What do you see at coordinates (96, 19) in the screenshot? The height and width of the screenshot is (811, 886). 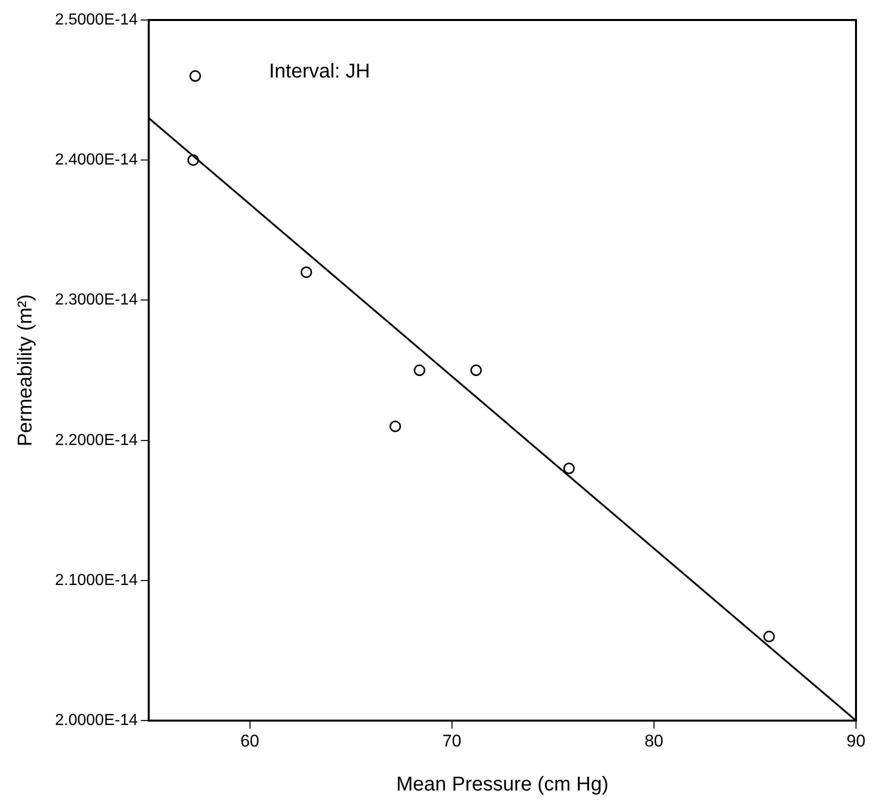 I see `y-tick-label: 2.5000E-14` at bounding box center [96, 19].